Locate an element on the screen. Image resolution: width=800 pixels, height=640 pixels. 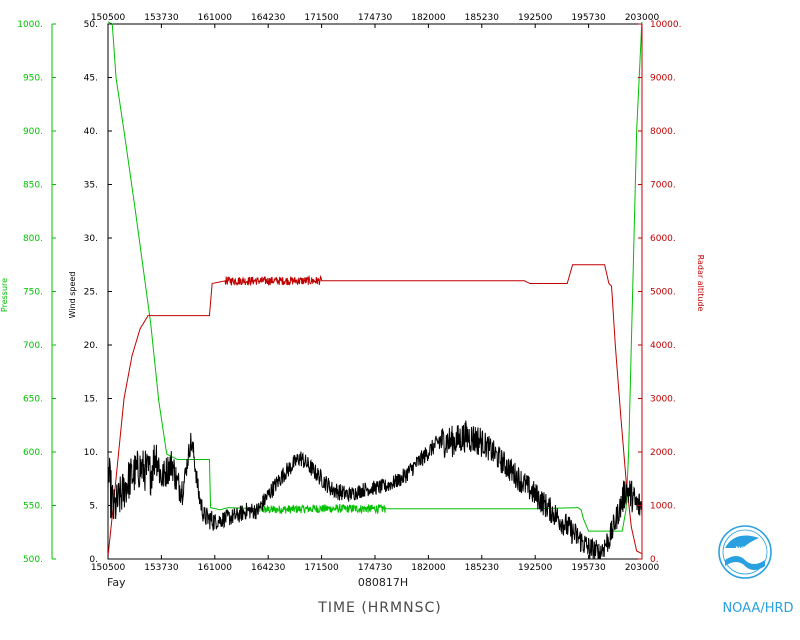
altitude-tick-label: 2000. is located at coordinates (663, 453).